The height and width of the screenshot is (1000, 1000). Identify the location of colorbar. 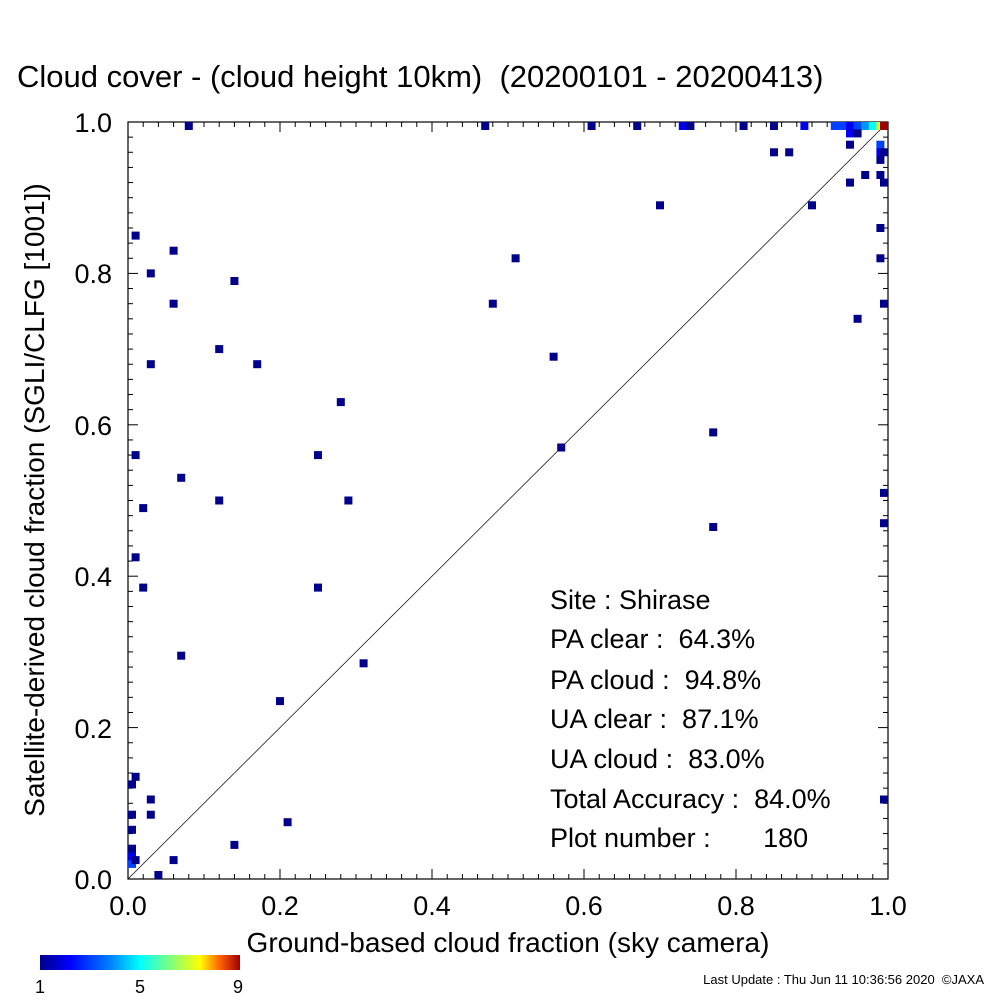
(140, 962).